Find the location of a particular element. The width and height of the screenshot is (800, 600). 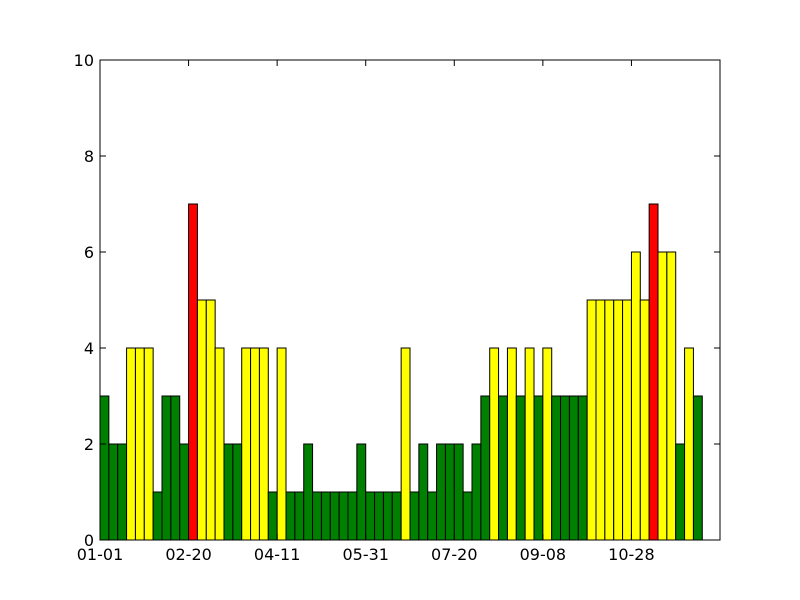

x-tick-label: 05-31 is located at coordinates (365, 554).